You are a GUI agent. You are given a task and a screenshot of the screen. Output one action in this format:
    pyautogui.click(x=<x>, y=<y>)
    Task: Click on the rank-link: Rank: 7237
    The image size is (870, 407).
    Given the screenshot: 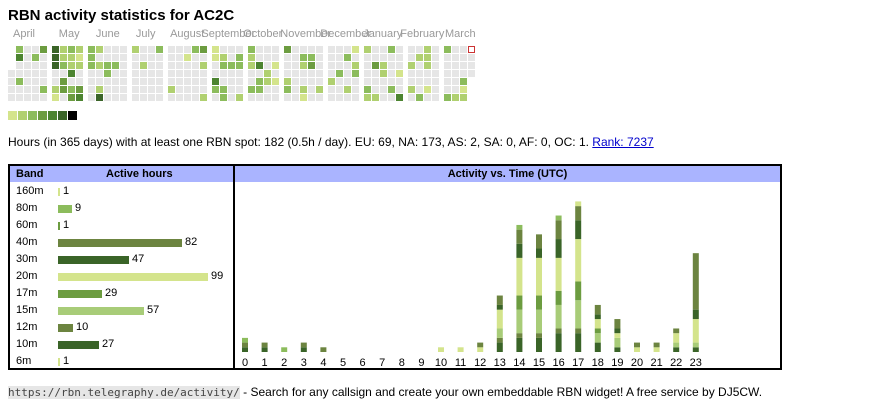 What is the action you would take?
    pyautogui.click(x=623, y=142)
    